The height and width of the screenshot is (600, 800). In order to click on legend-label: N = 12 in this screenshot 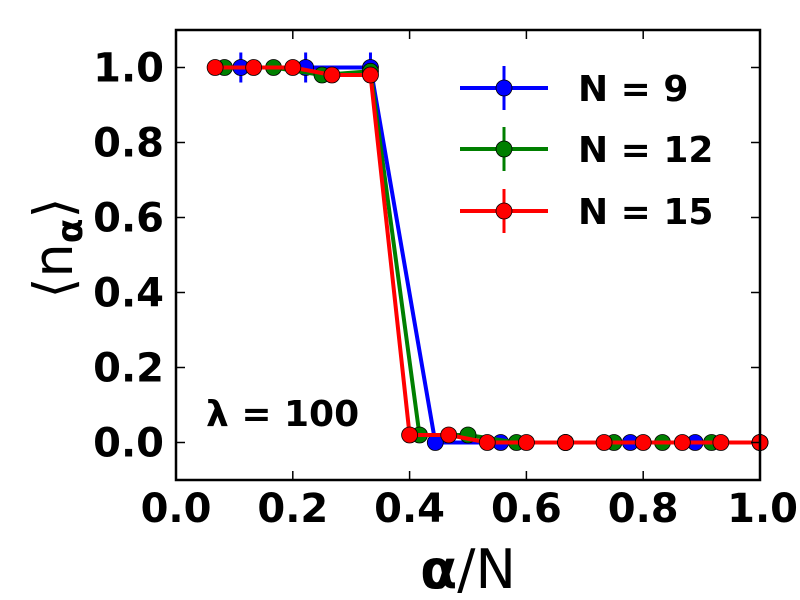, I will do `click(645, 150)`.